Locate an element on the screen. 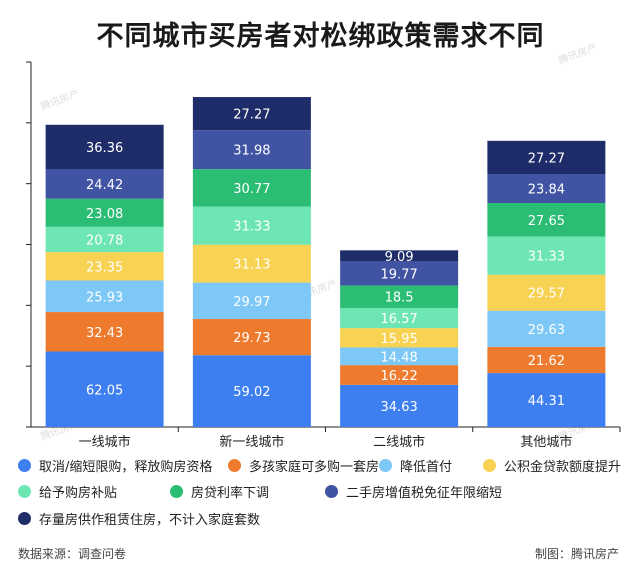  chart-title: 不同城市买房者对松绑政策需求不同 is located at coordinates (320, 36).